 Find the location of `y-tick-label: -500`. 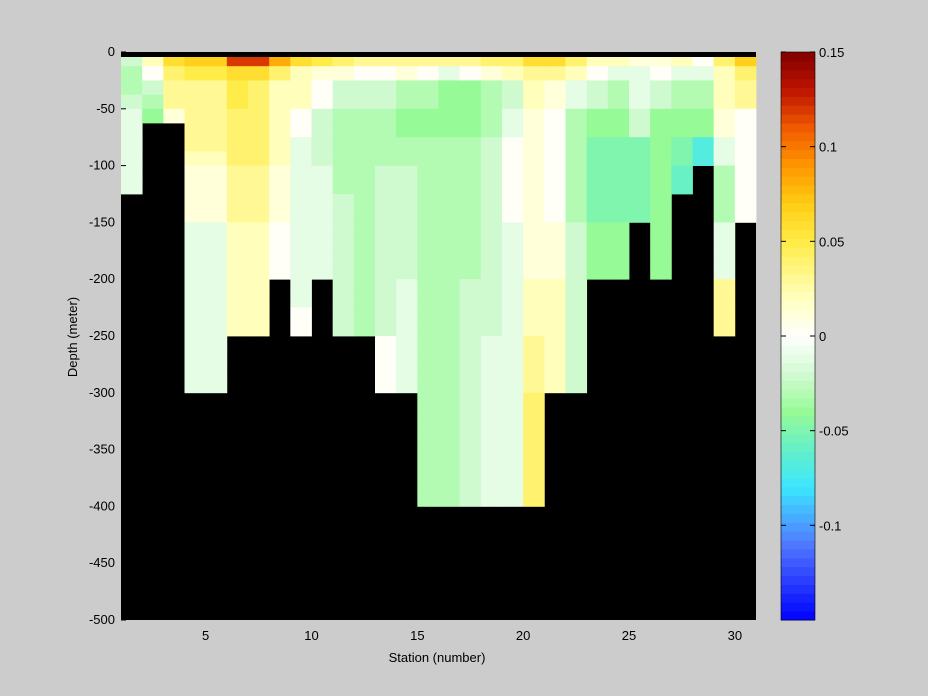

y-tick-label: -500 is located at coordinates (102, 619).